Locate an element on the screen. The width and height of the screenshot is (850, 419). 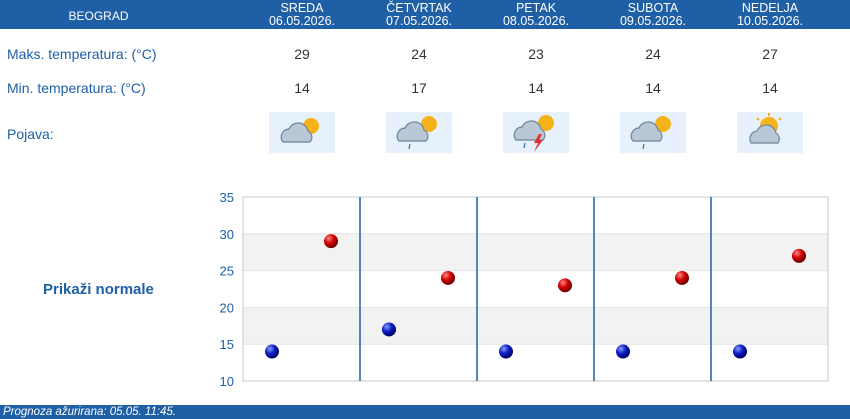
max-temp-label: Maks. temperatura: (°C) is located at coordinates (82, 54).